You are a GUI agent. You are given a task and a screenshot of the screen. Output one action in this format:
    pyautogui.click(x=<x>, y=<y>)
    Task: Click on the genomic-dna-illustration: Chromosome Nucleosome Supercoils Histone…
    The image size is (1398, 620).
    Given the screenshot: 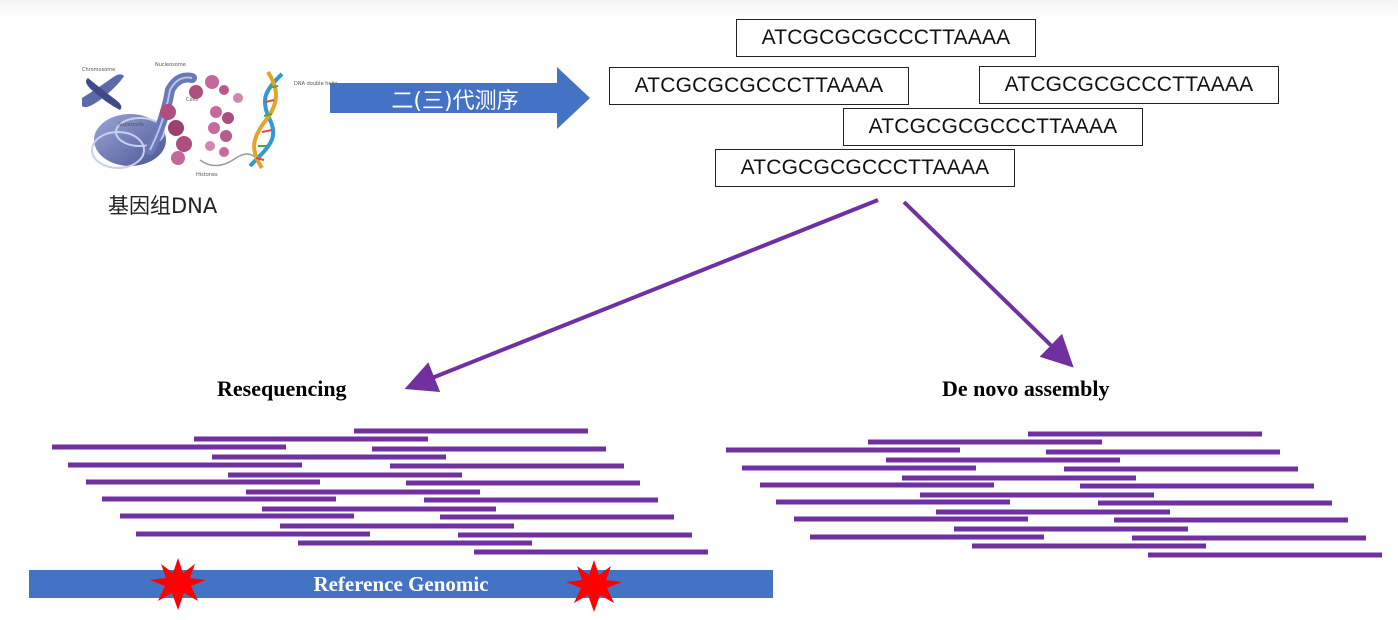 What is the action you would take?
    pyautogui.click(x=209, y=120)
    